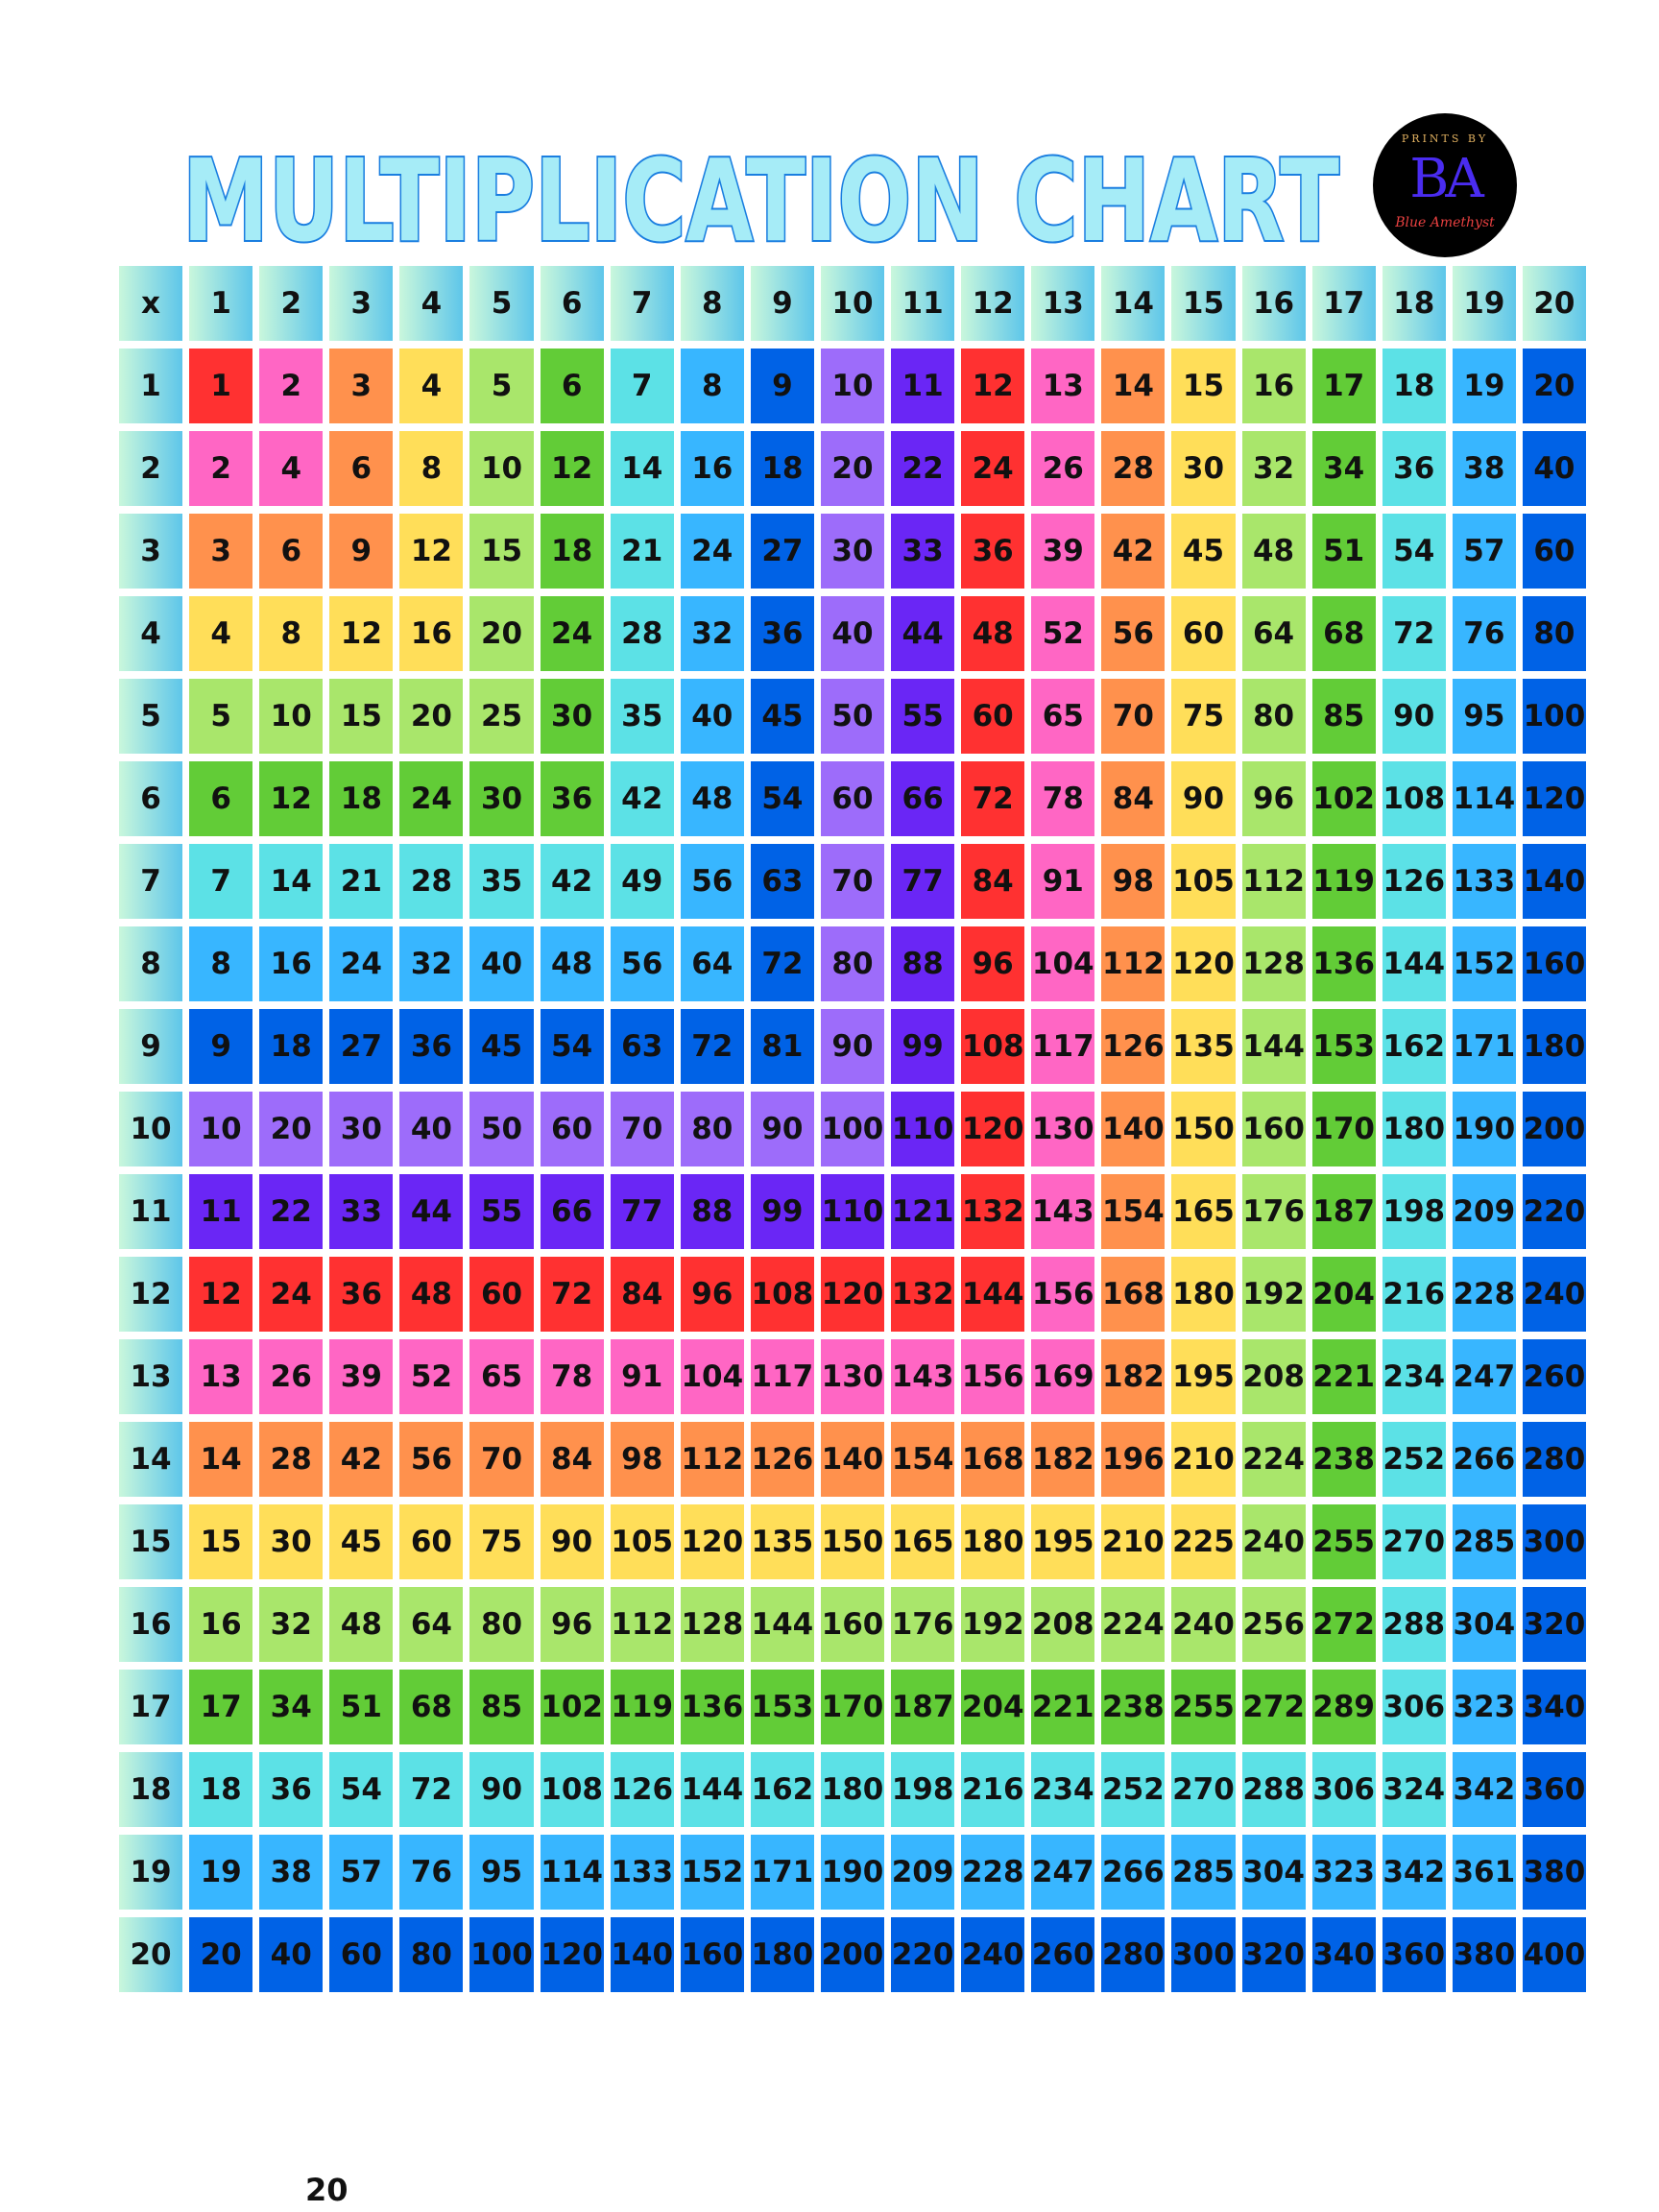 This screenshot has height=2212, width=1659. Describe the element at coordinates (362, 1459) in the screenshot. I see `table-cell: 42` at that location.